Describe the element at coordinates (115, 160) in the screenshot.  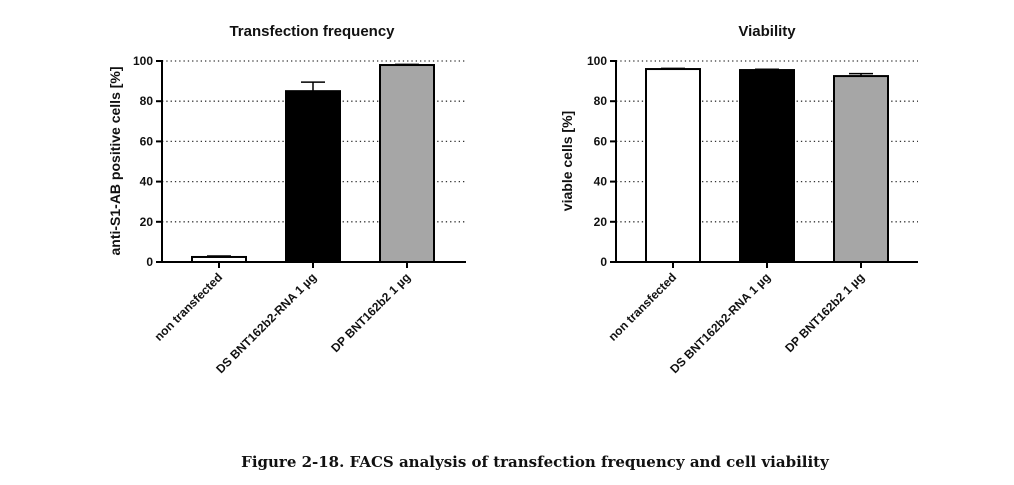
I see `y-axis-label: anti-S1-AB positive cells [%]` at that location.